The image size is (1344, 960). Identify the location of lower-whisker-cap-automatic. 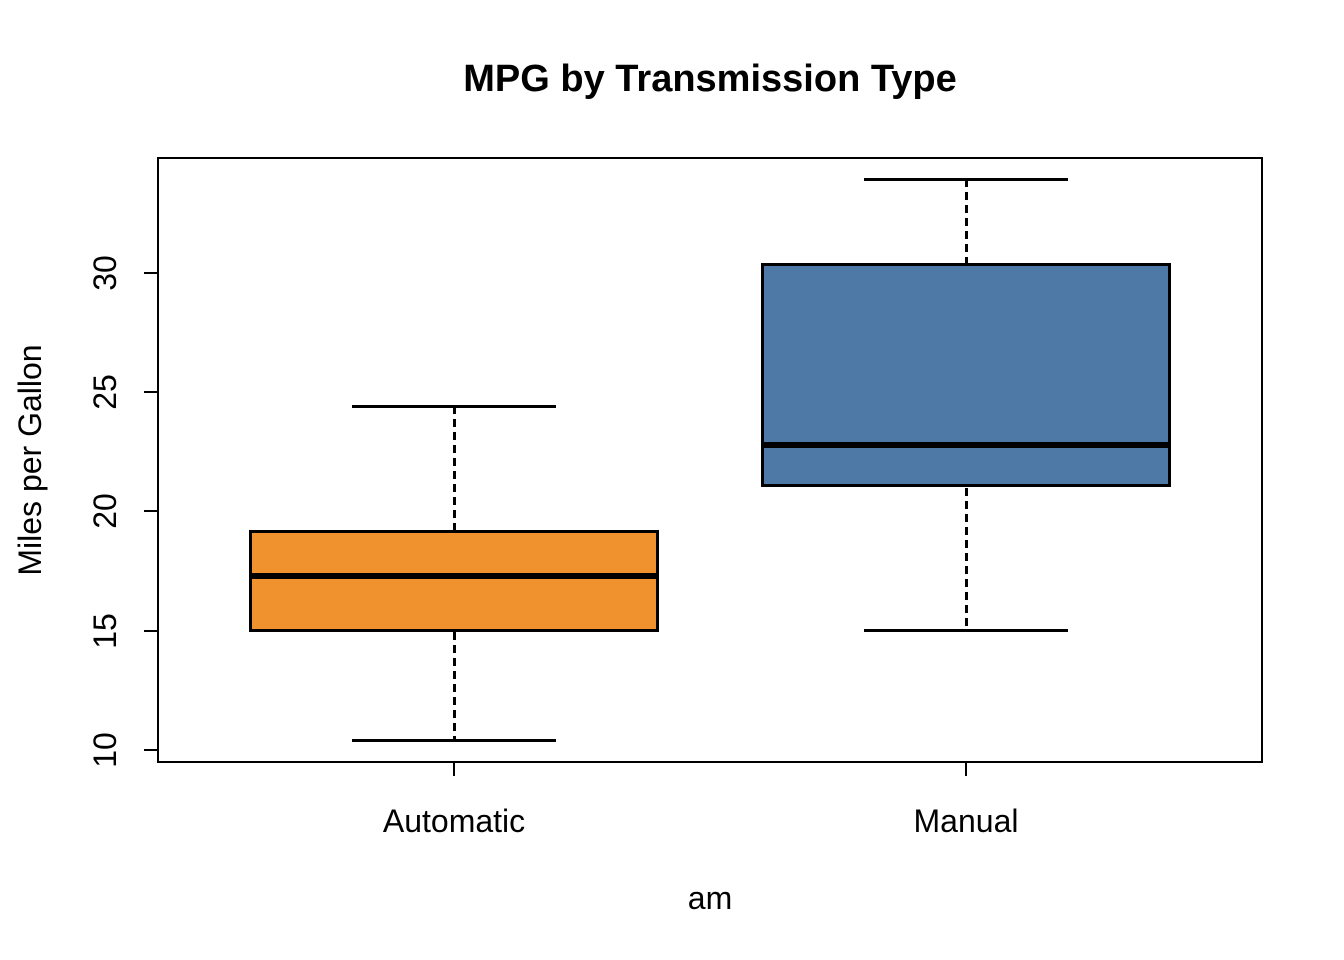
(454, 741).